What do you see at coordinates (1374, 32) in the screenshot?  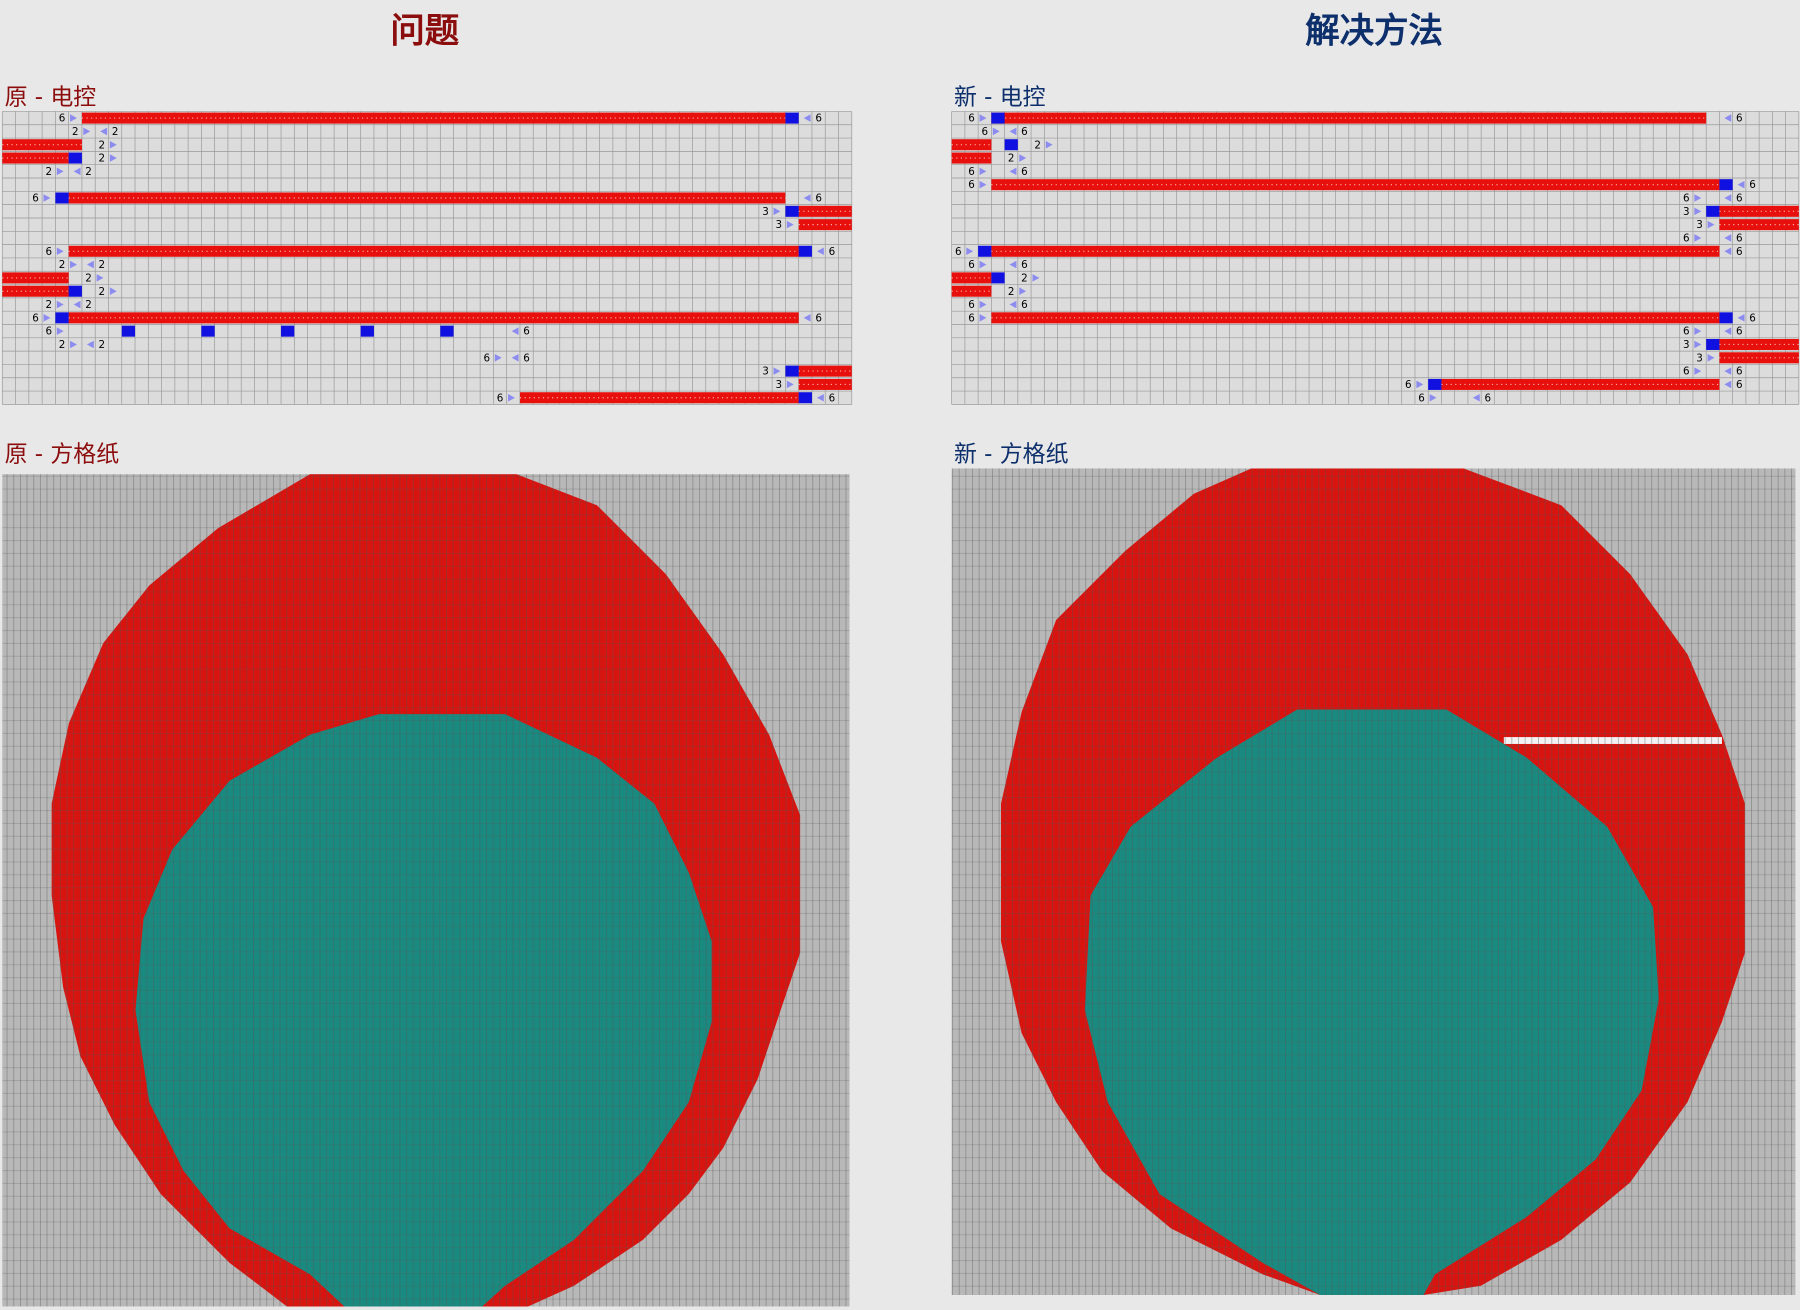 I see `right-title: 解决方法` at bounding box center [1374, 32].